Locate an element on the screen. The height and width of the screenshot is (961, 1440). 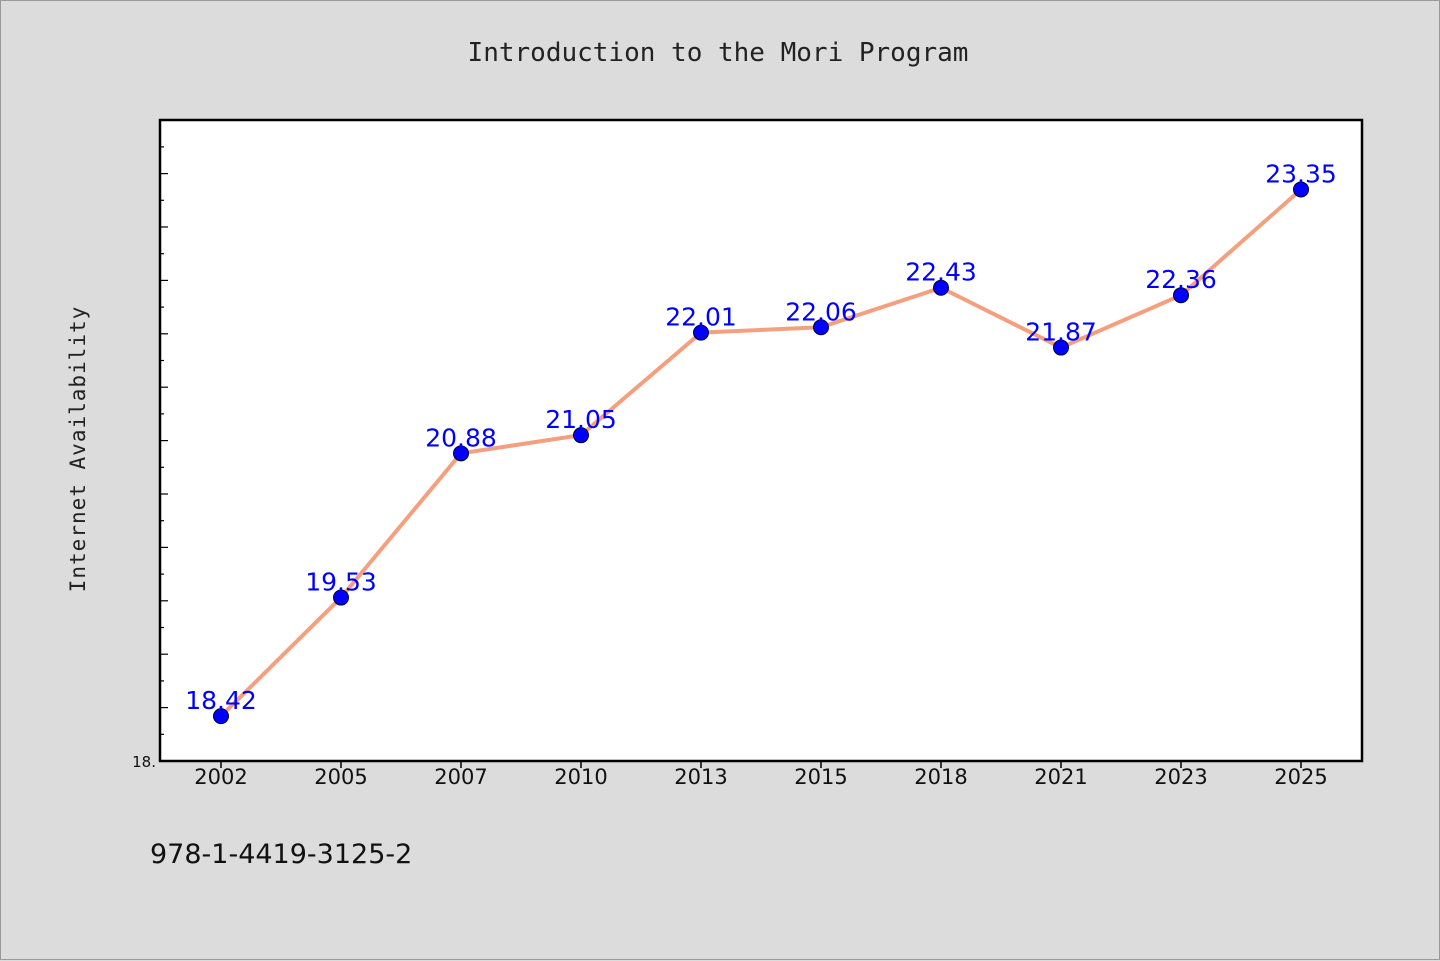
data-label: 22.01 is located at coordinates (701, 317).